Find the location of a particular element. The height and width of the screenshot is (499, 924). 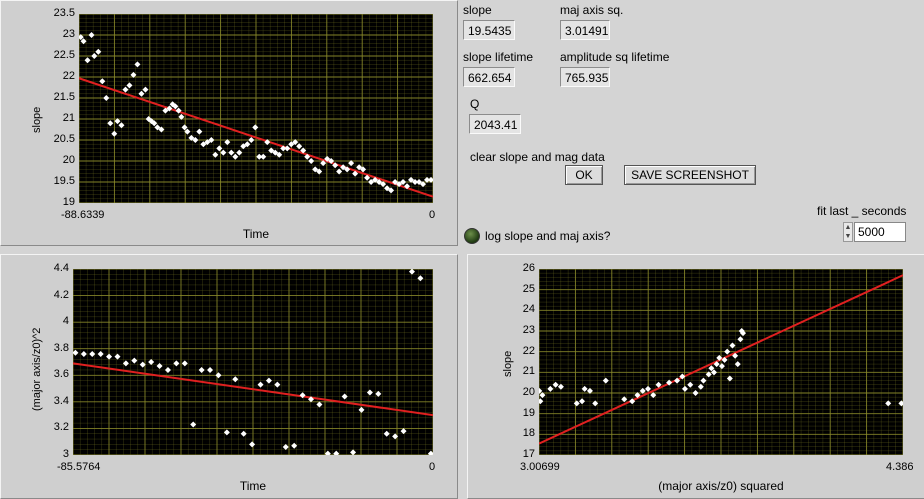

y-tick-label: 3 is located at coordinates (65, 454).